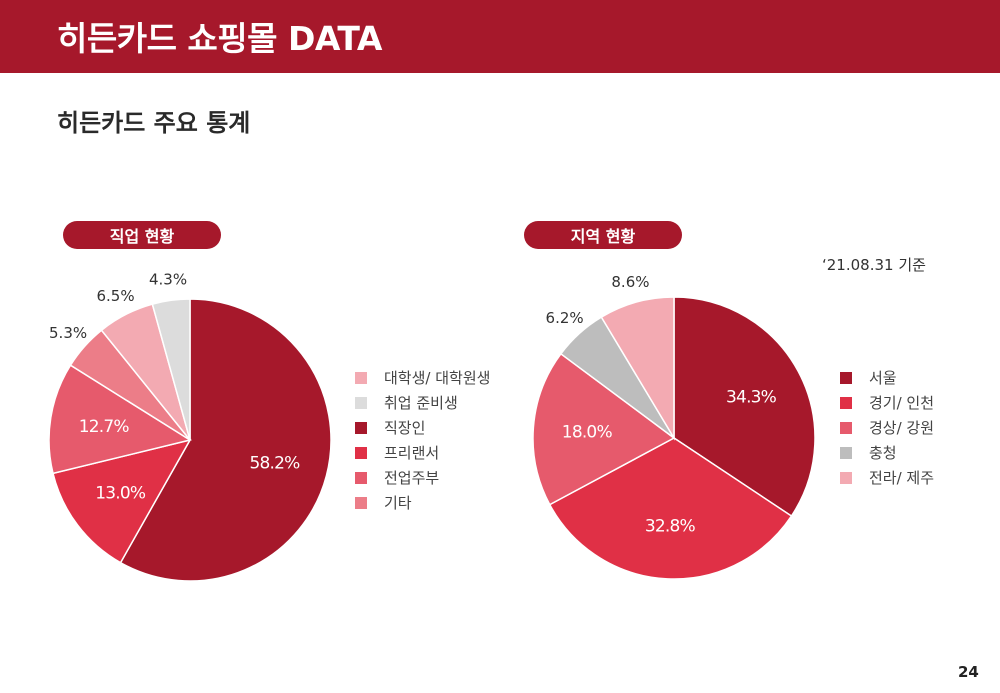 Image resolution: width=1000 pixels, height=693 pixels. Describe the element at coordinates (670, 526) in the screenshot. I see `region-data-label-경기-인천: 32.8%` at that location.